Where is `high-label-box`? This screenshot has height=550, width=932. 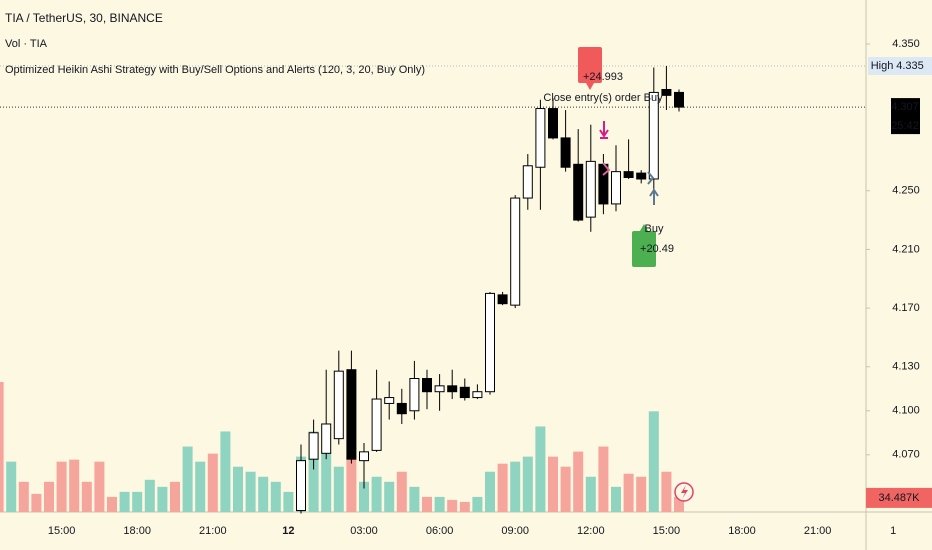
high-label-box is located at coordinates (882, 66).